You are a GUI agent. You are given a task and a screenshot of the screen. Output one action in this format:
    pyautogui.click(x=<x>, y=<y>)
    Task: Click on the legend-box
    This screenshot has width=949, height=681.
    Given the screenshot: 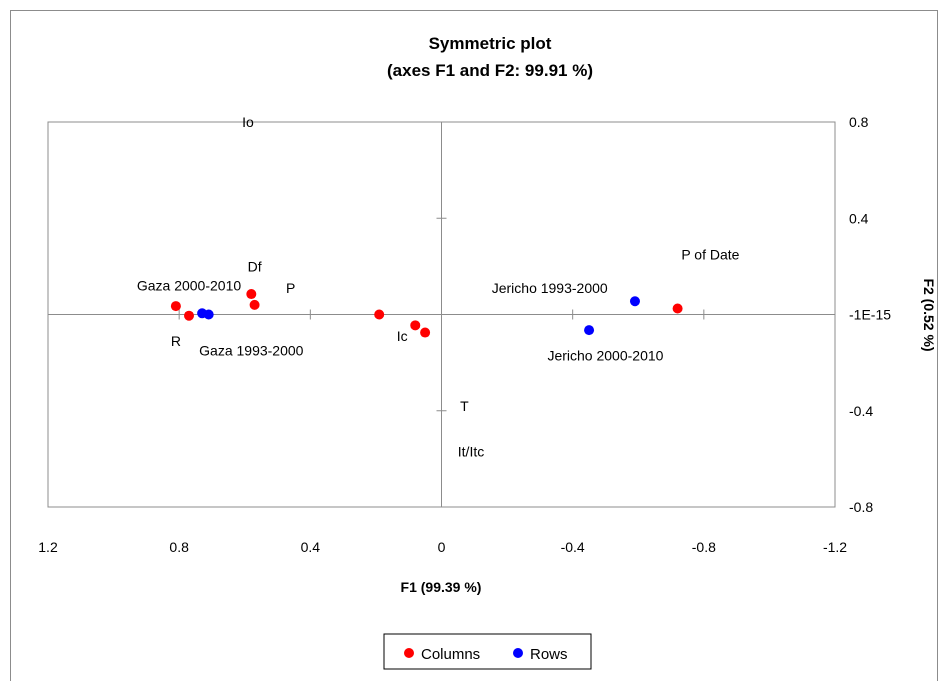 What is the action you would take?
    pyautogui.click(x=487, y=651)
    